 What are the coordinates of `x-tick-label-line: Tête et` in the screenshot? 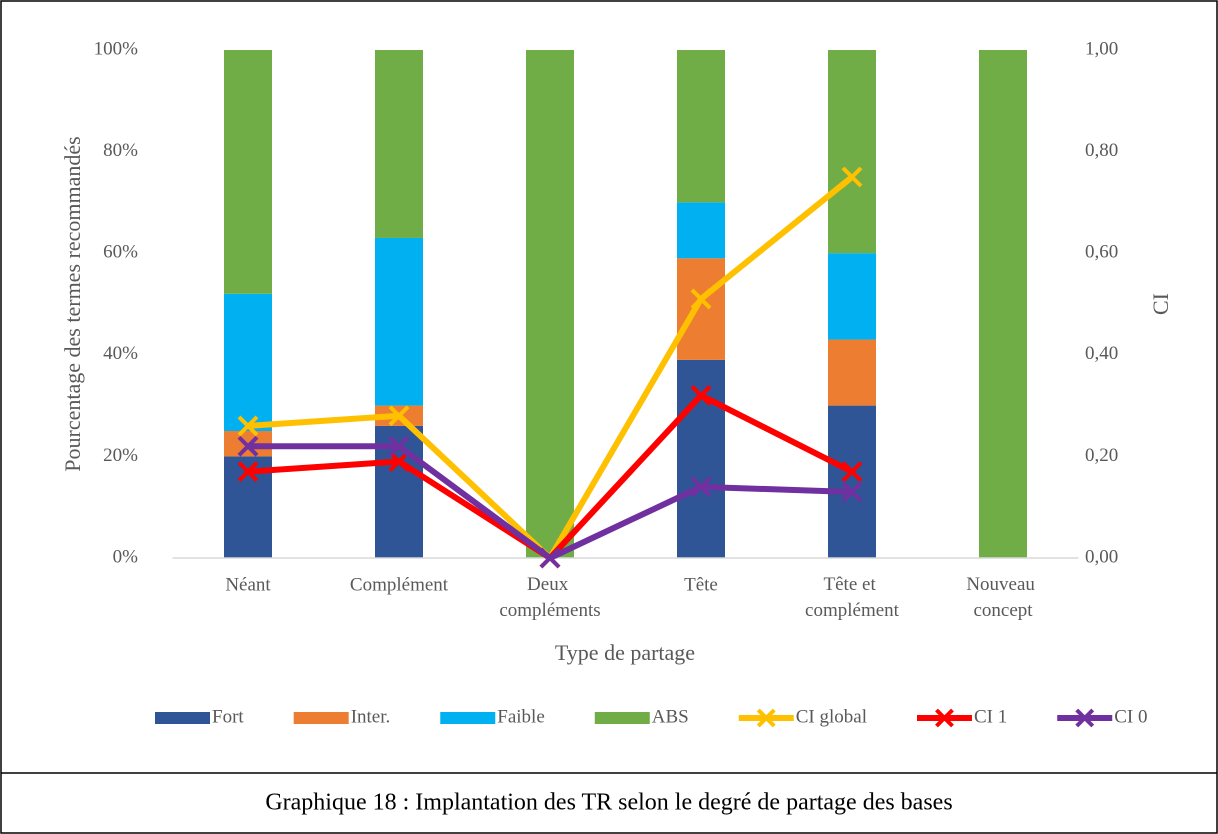 It's located at (852, 584).